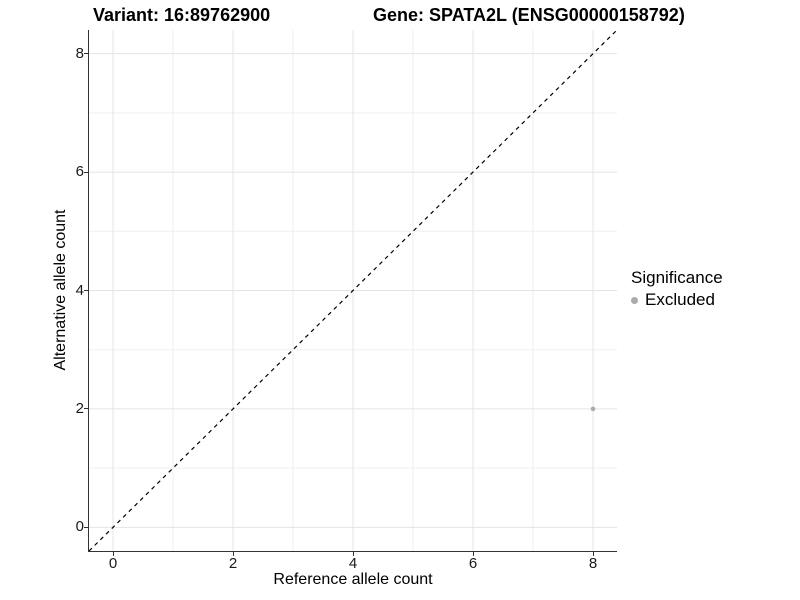 The image size is (800, 600). What do you see at coordinates (677, 277) in the screenshot?
I see `legend-title: Significance` at bounding box center [677, 277].